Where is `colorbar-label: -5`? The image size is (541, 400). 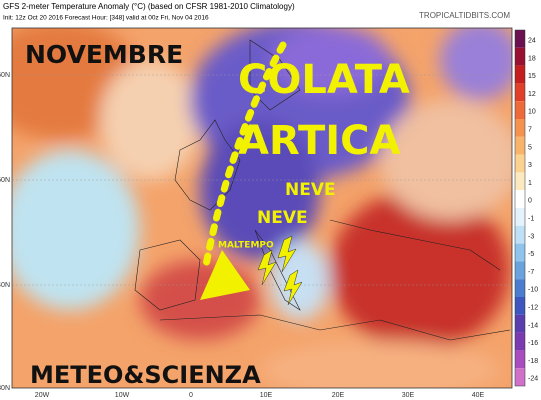
colorbar-label: -5 is located at coordinates (531, 254).